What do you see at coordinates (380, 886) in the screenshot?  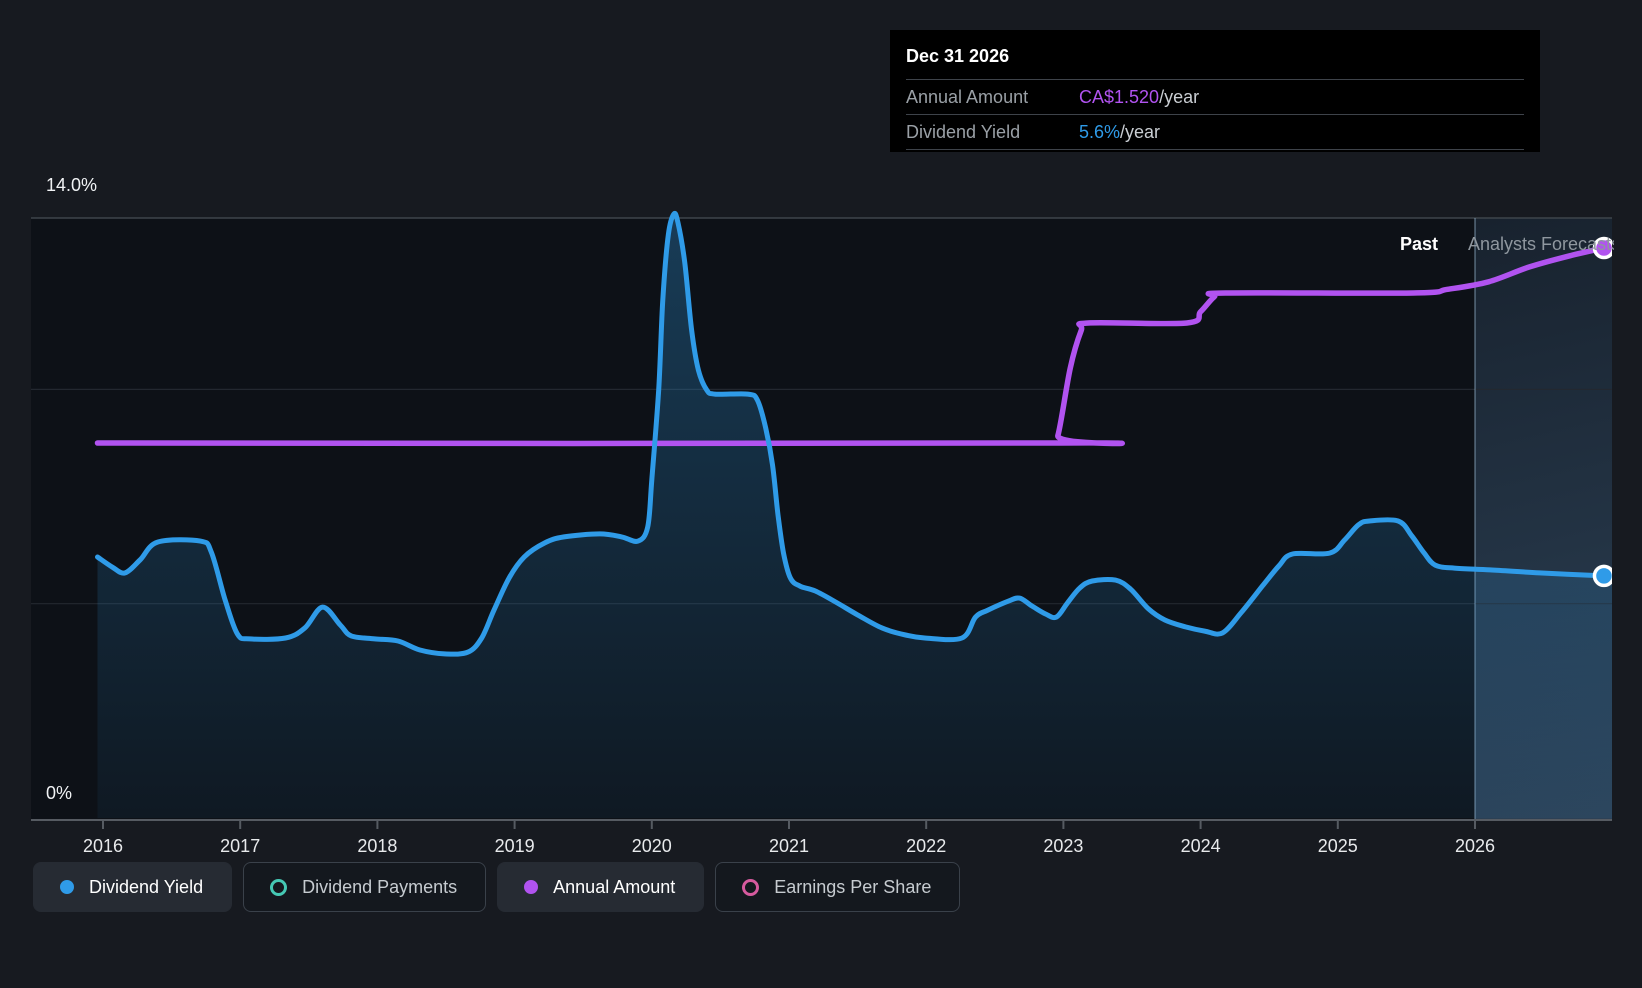 I see `legend-item-label: Dividend Payments` at bounding box center [380, 886].